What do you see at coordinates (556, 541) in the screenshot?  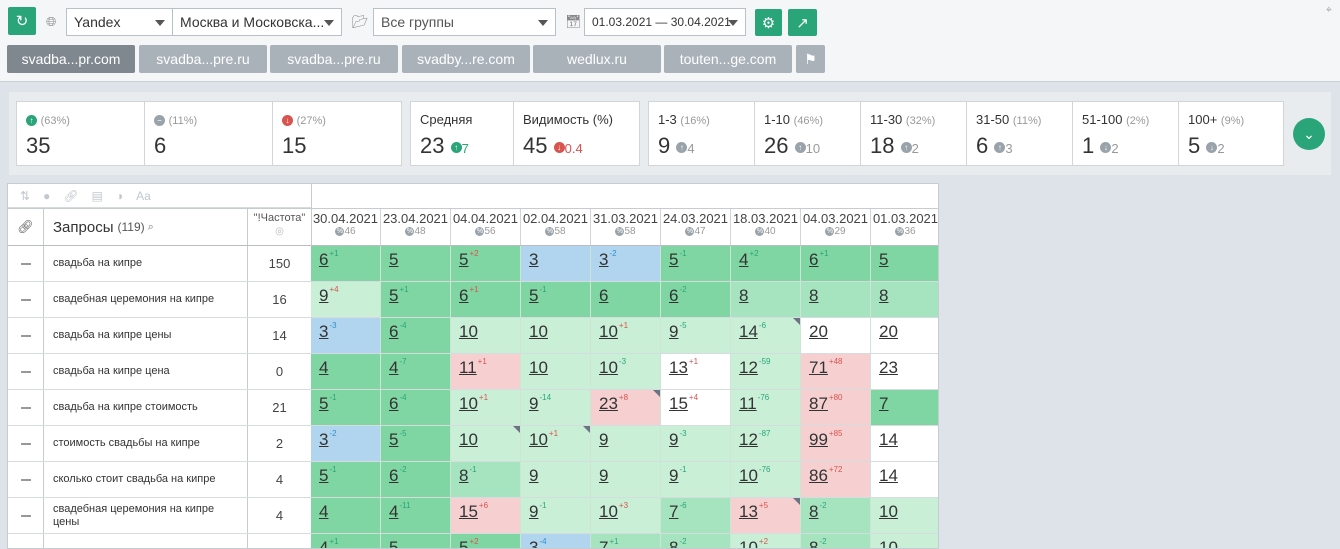 I see `position-cell: 3-4` at bounding box center [556, 541].